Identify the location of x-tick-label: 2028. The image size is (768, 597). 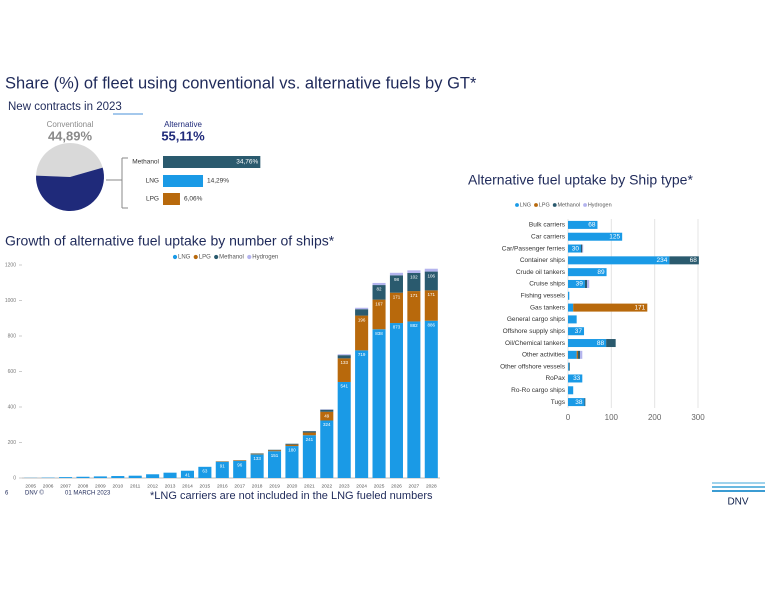
(431, 486).